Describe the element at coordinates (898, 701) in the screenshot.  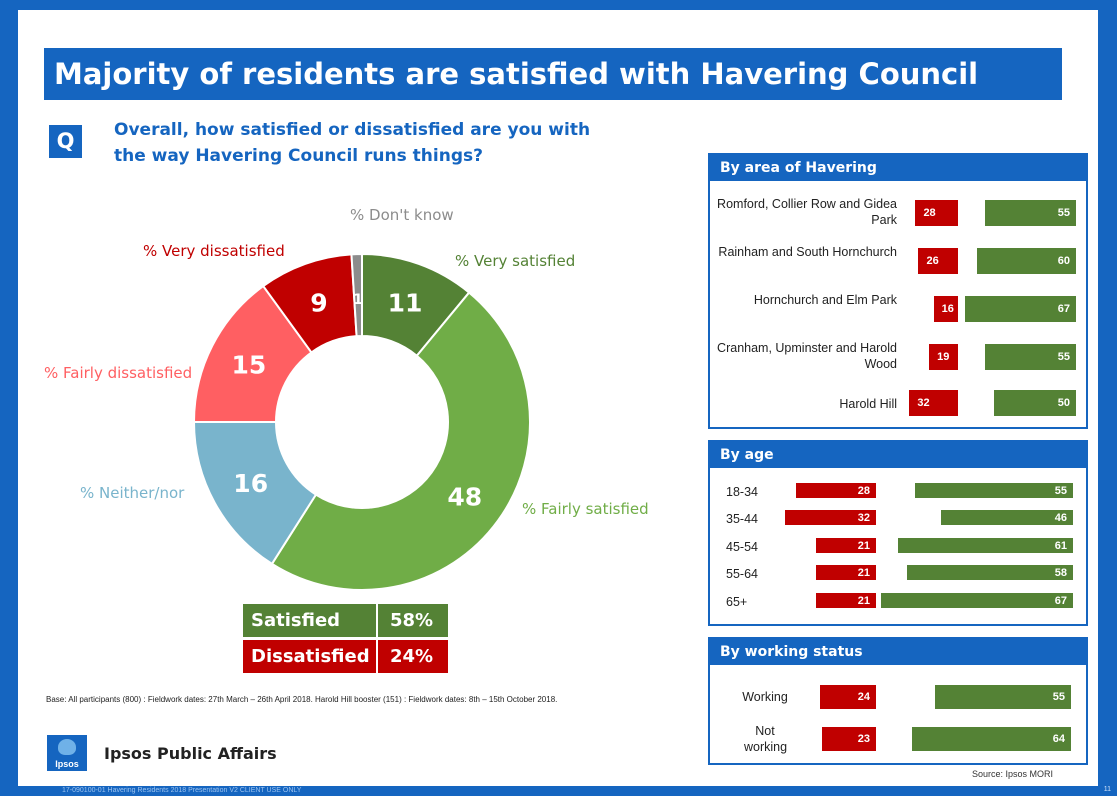
I see `panel-by-working-status: By working status` at that location.